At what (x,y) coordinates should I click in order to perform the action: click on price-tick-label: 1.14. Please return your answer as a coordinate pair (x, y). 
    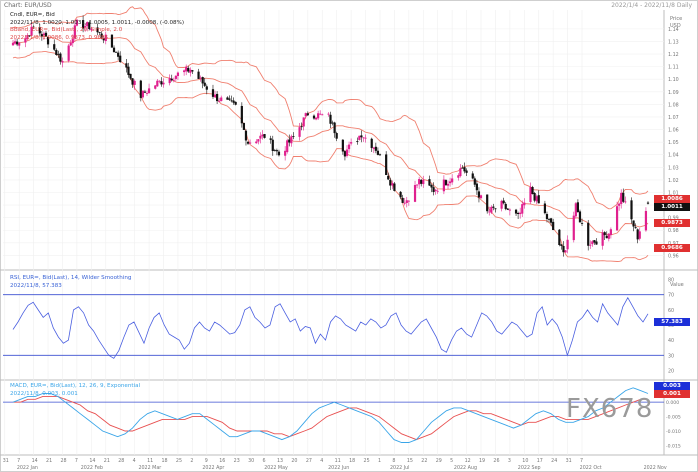
    Looking at the image, I should click on (673, 30).